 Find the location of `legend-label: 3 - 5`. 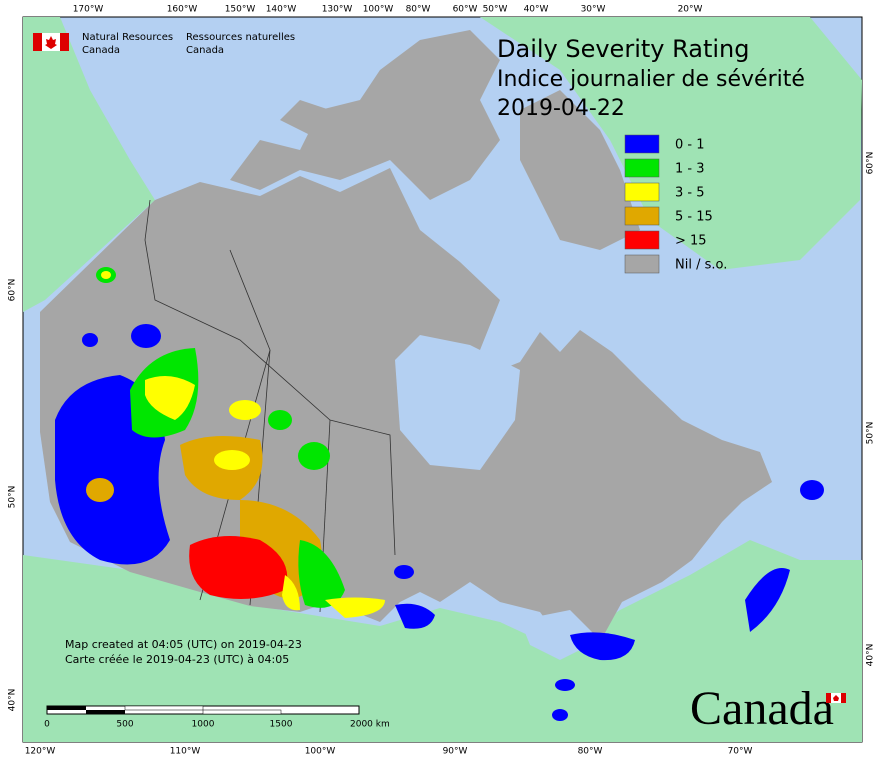

legend-label: 3 - 5 is located at coordinates (690, 193).